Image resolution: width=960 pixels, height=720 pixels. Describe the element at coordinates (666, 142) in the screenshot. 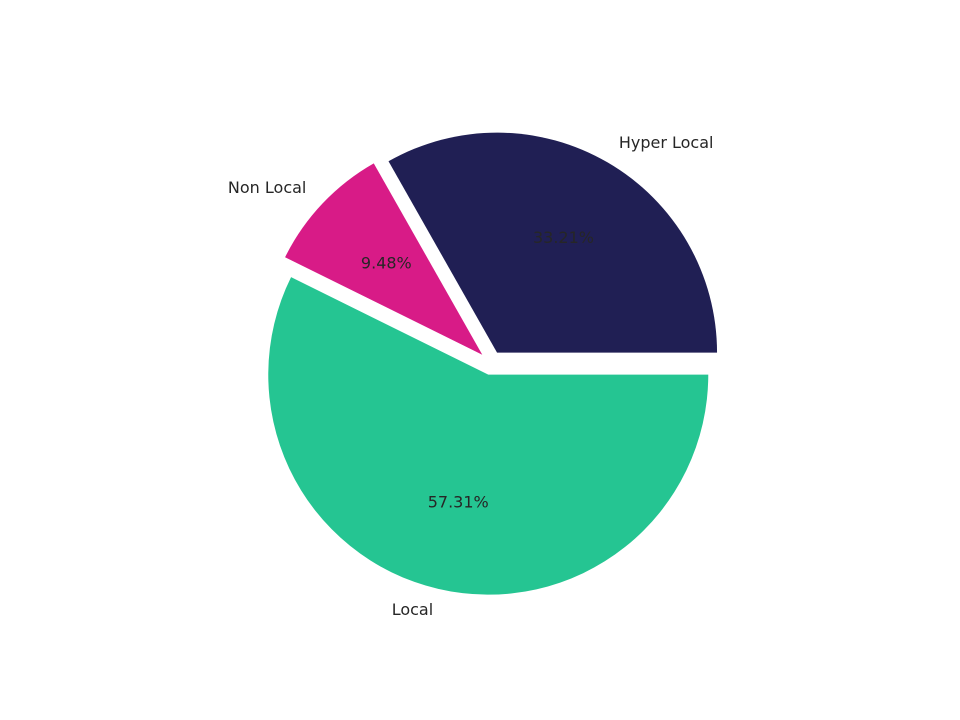

I see `slice-label: Hyper Local` at that location.